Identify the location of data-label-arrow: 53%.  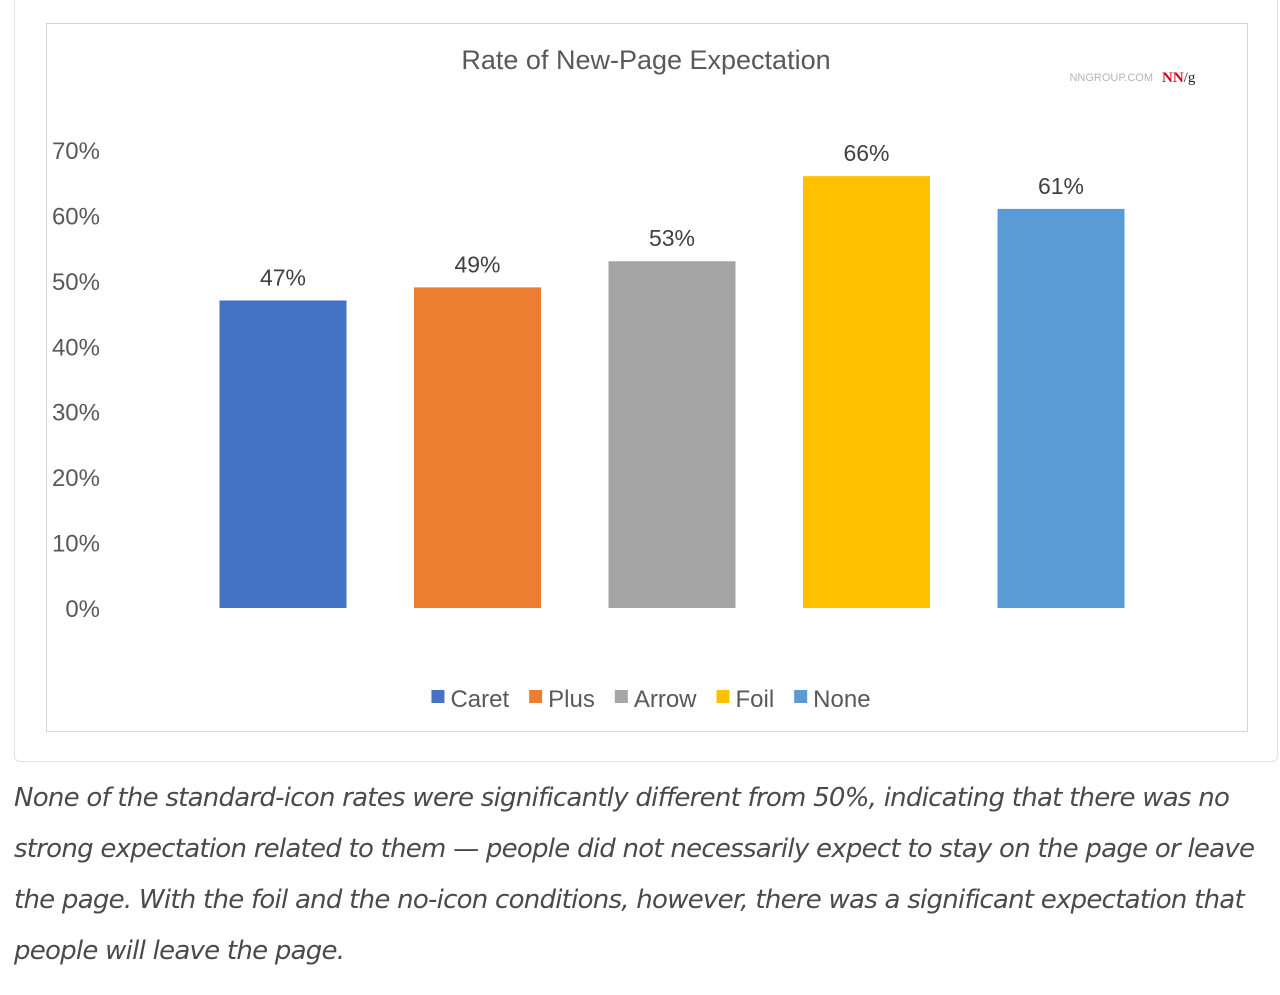
(672, 238).